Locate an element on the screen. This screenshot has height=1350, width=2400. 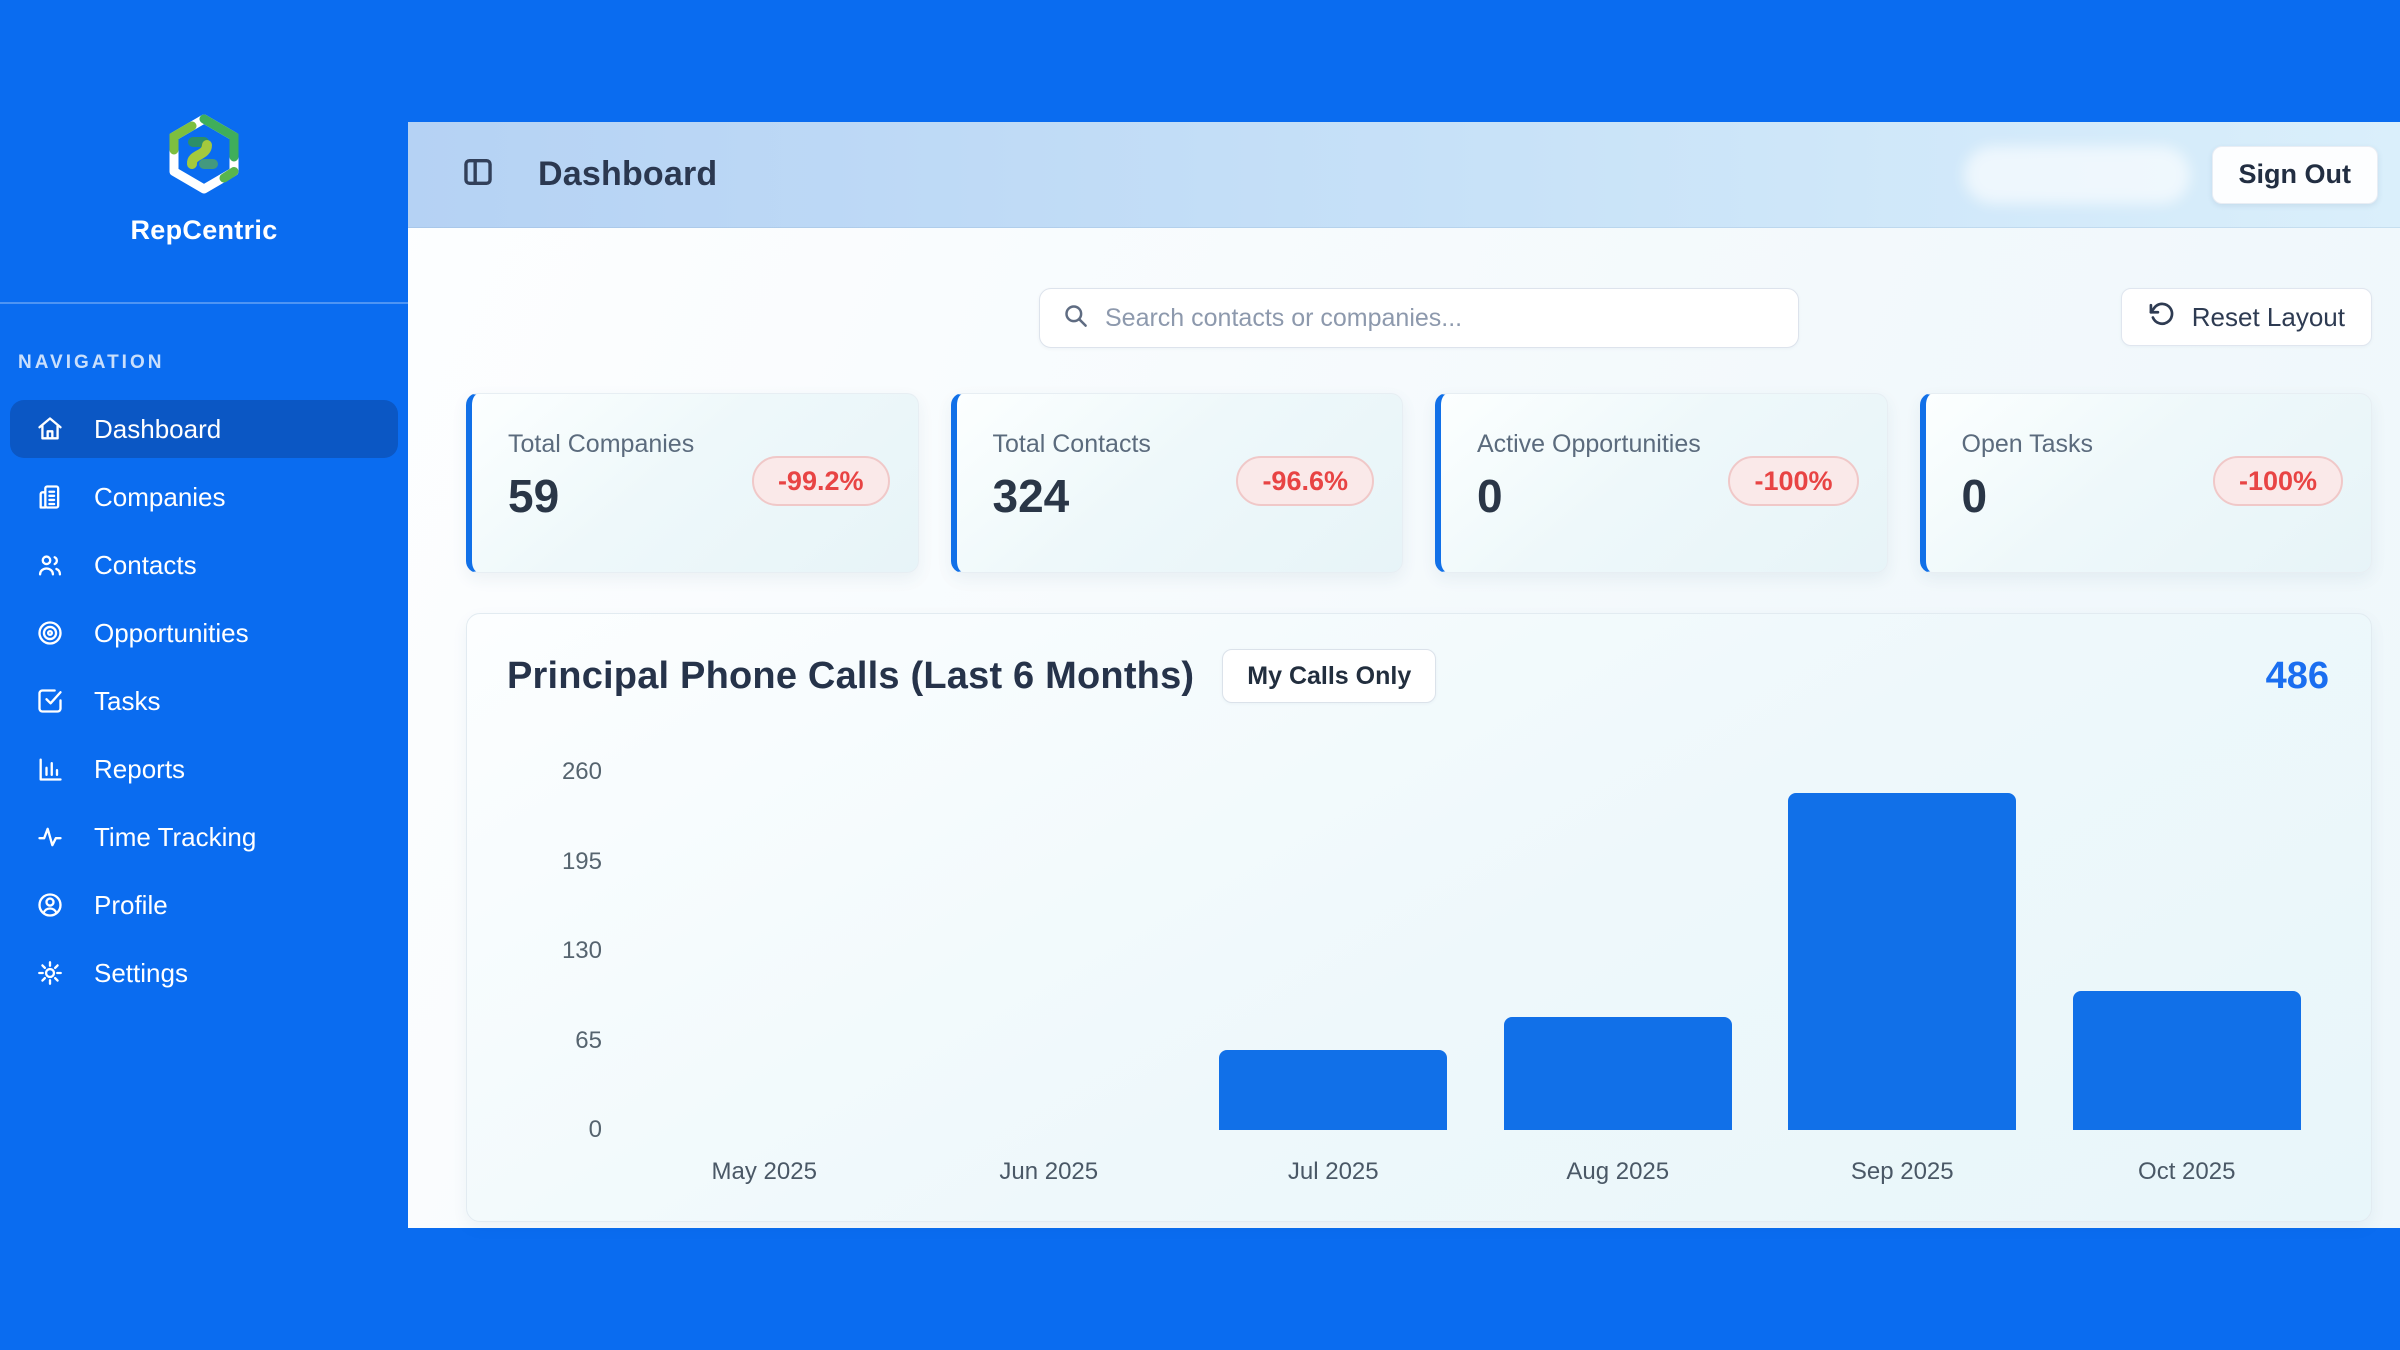
stat-card-open-tasks: Open Tasks 0 -100% is located at coordinates (2145, 483).